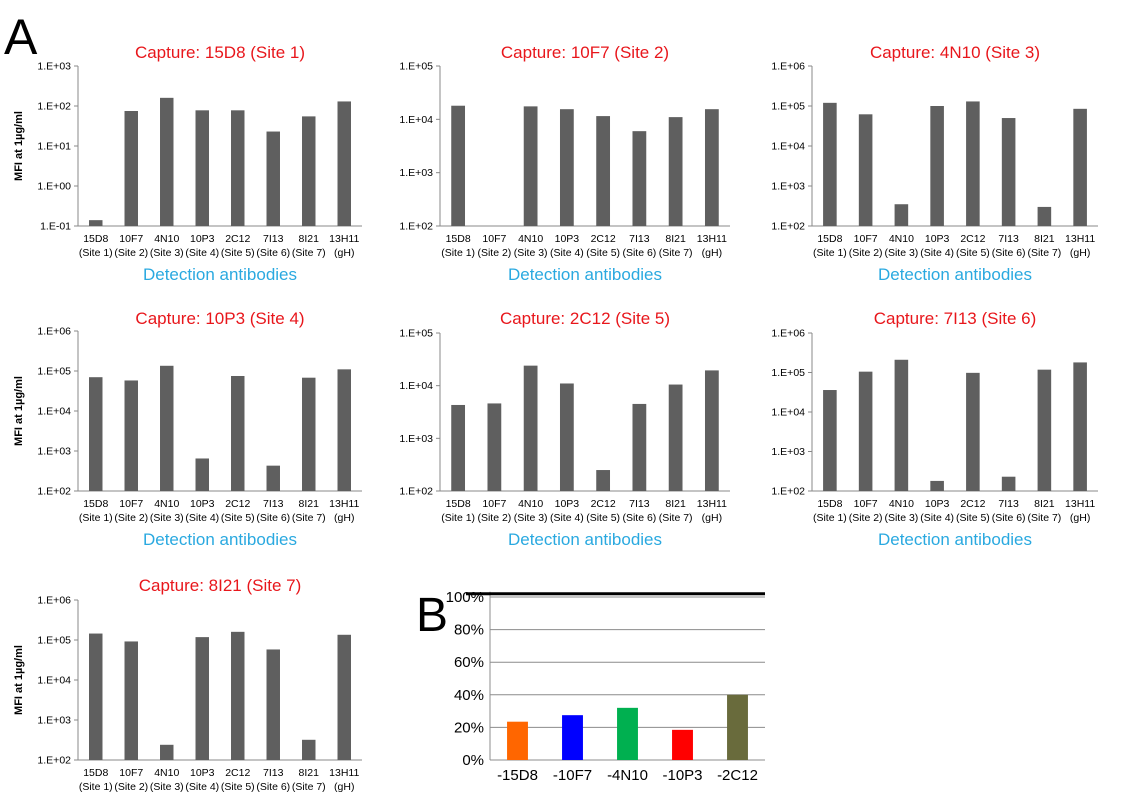 Image resolution: width=1127 pixels, height=800 pixels. Describe the element at coordinates (219, 318) in the screenshot. I see `chart-title: Capture: 10P3 (Site 4)` at that location.